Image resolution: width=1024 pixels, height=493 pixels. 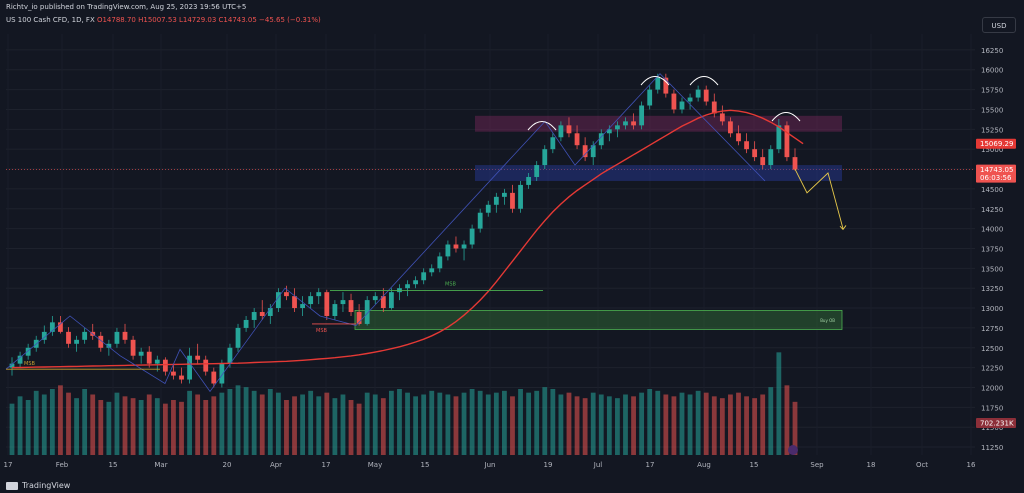 What do you see at coordinates (922, 465) in the screenshot?
I see `x-tick-label: Oct` at bounding box center [922, 465].